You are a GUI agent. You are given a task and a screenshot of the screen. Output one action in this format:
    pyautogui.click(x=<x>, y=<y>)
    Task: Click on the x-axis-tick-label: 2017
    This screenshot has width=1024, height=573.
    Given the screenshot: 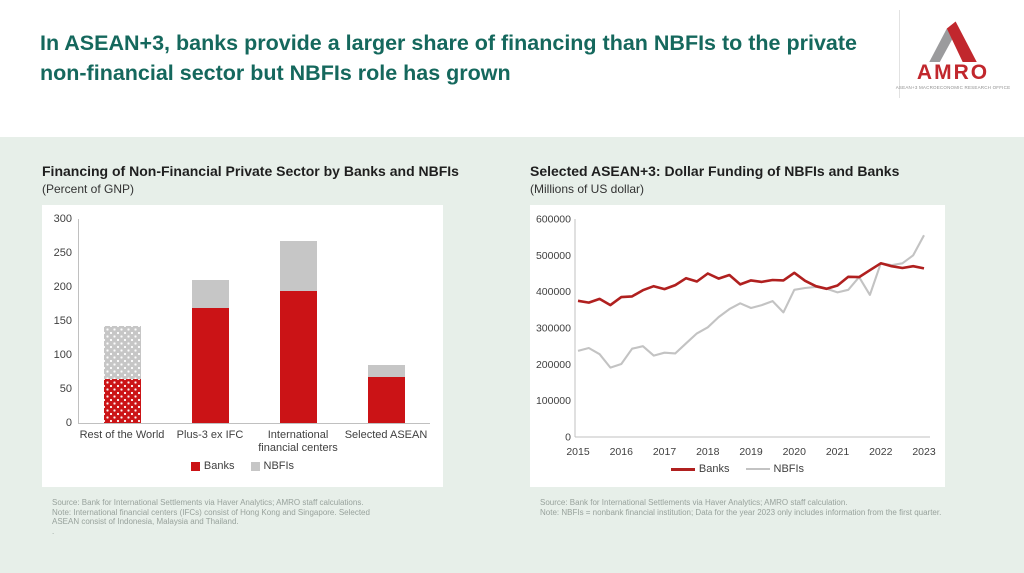 What is the action you would take?
    pyautogui.click(x=665, y=452)
    